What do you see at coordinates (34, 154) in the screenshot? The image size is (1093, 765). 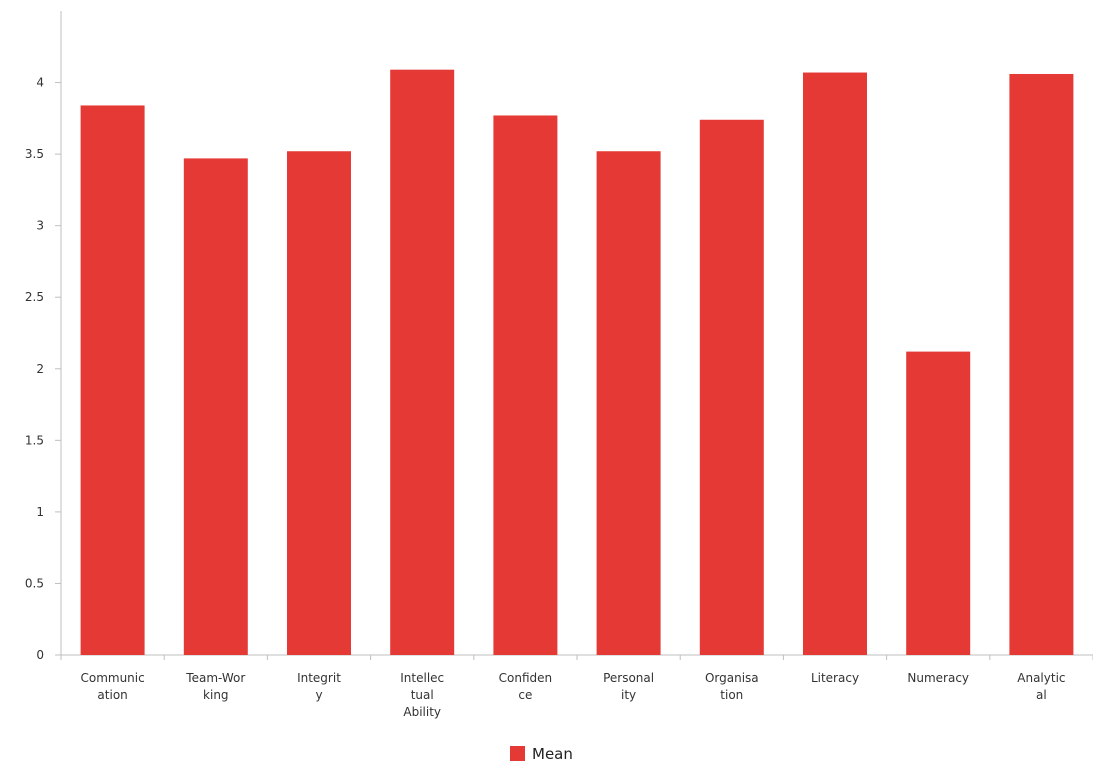 I see `y-tick-label: 3.5` at bounding box center [34, 154].